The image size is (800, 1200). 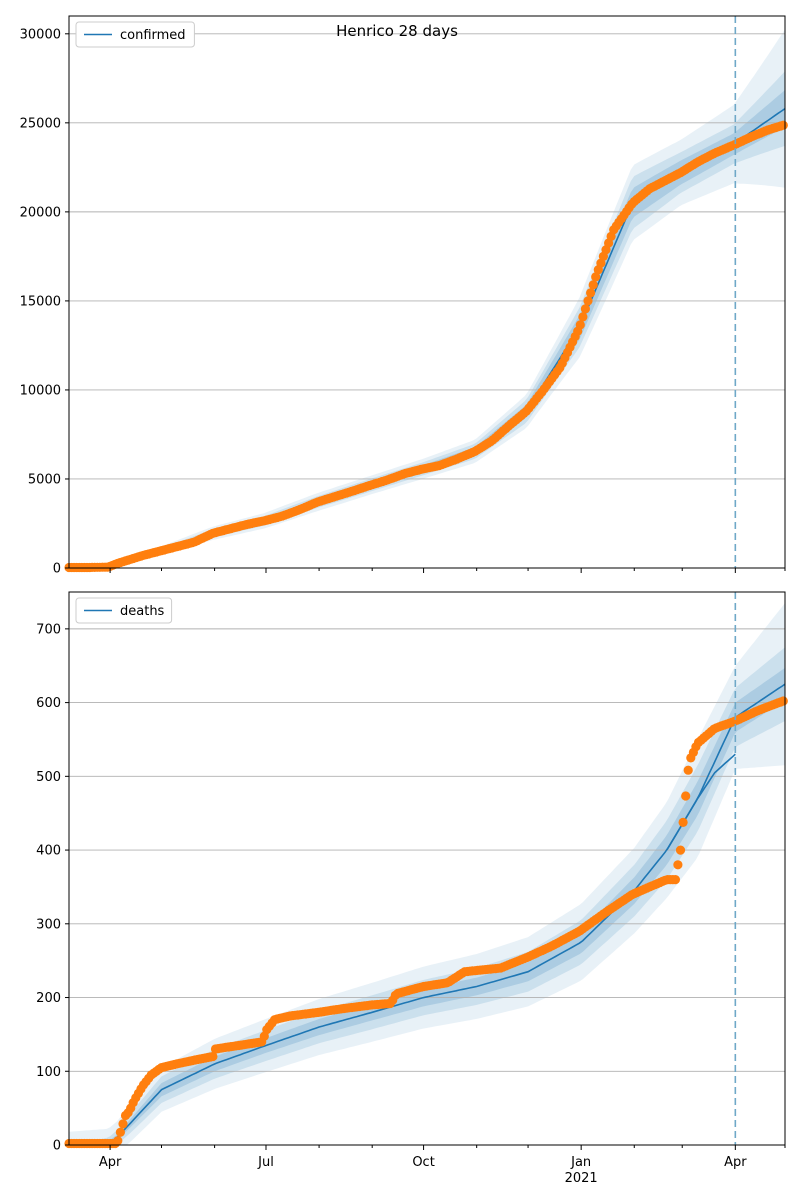 What do you see at coordinates (48, 629) in the screenshot?
I see `y-tick-label: 700` at bounding box center [48, 629].